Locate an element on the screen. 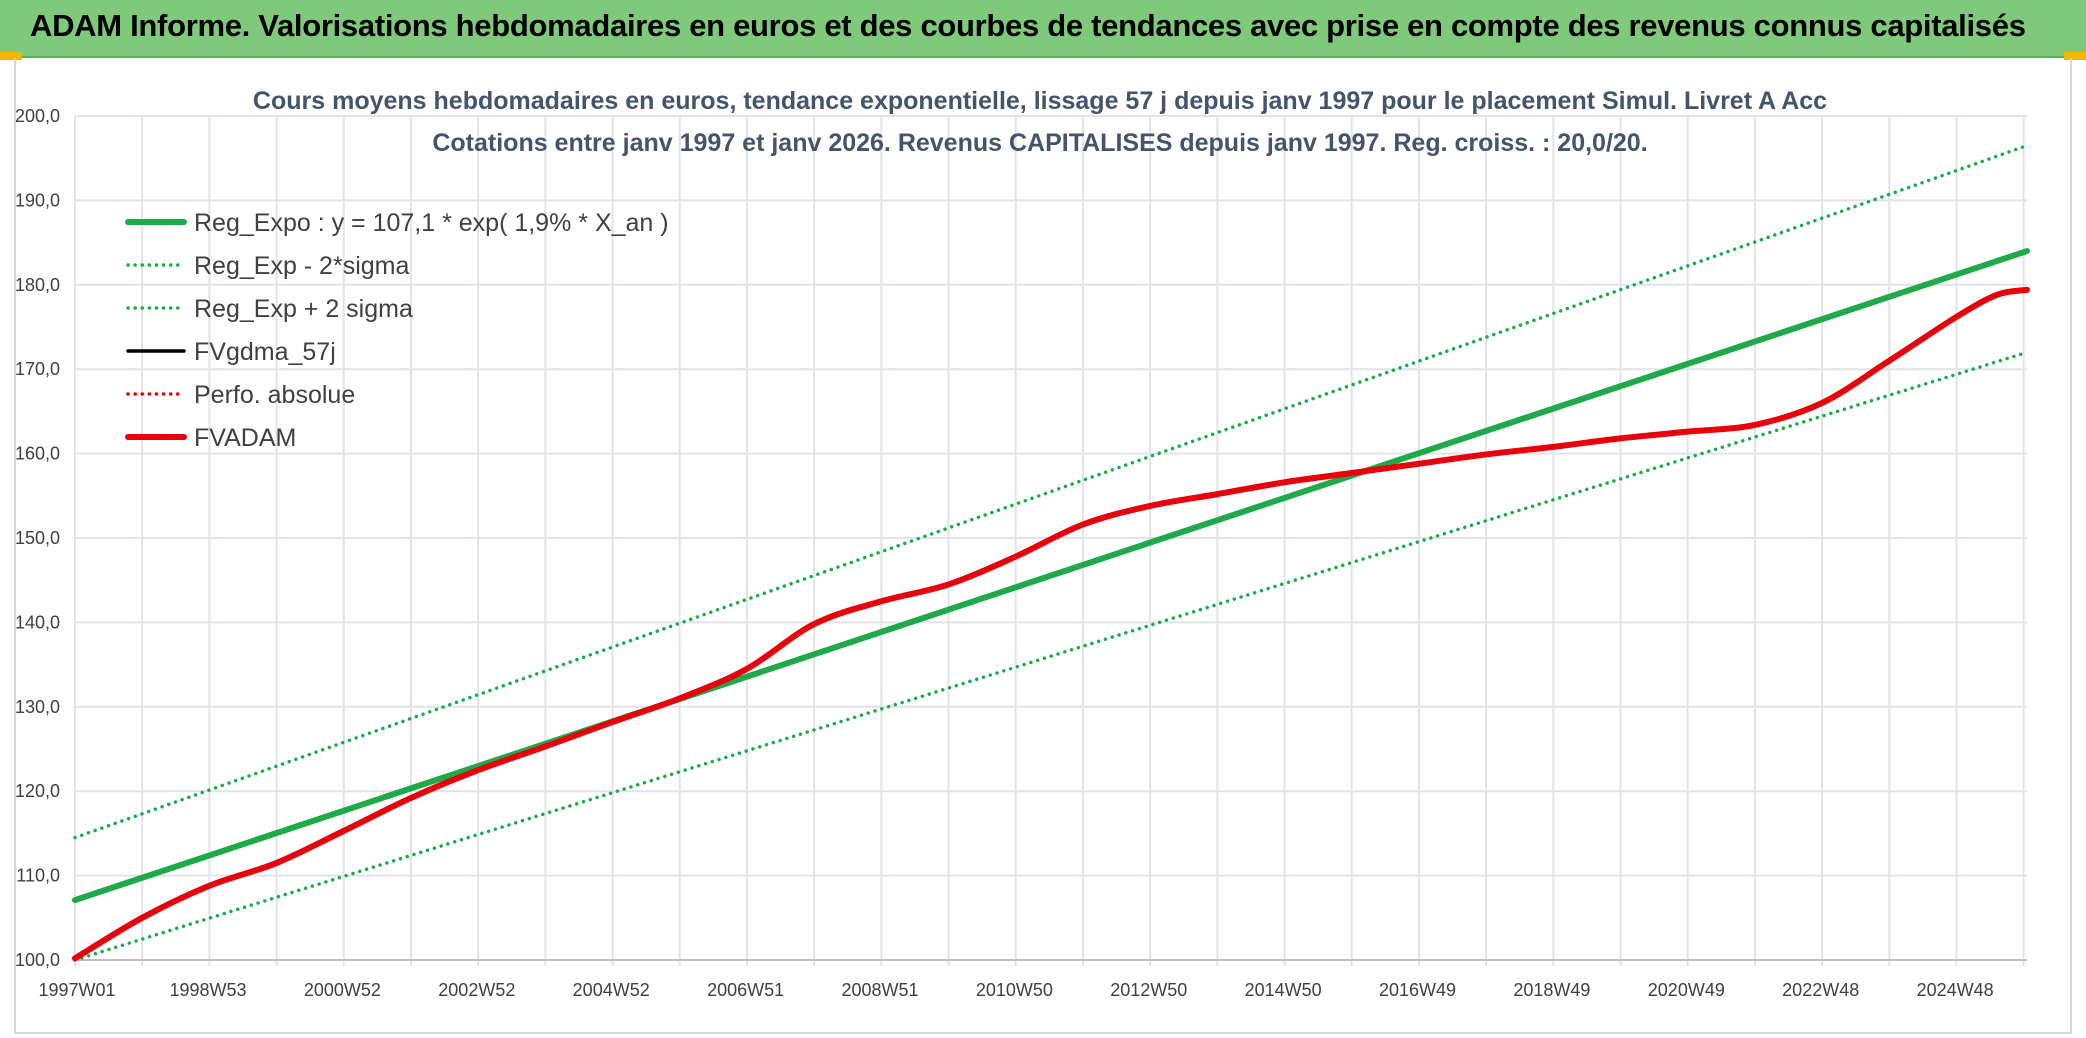 The height and width of the screenshot is (1038, 2086). y-tick-label: 120,0 is located at coordinates (37, 791).